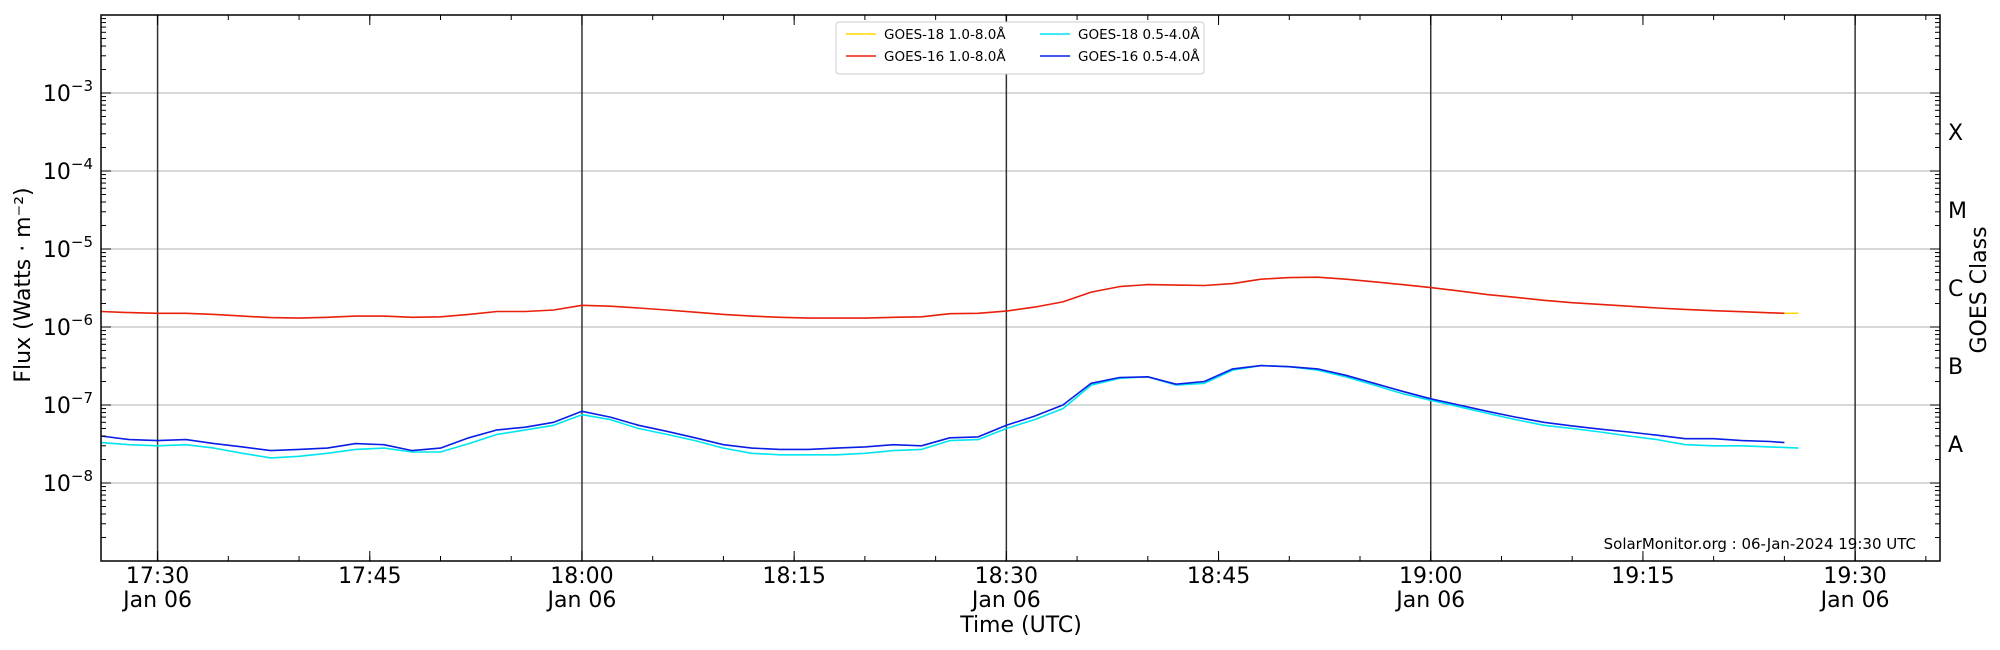 The image size is (2000, 650). I want to click on y-tick-label: 10⁻⁵, so click(68, 248).